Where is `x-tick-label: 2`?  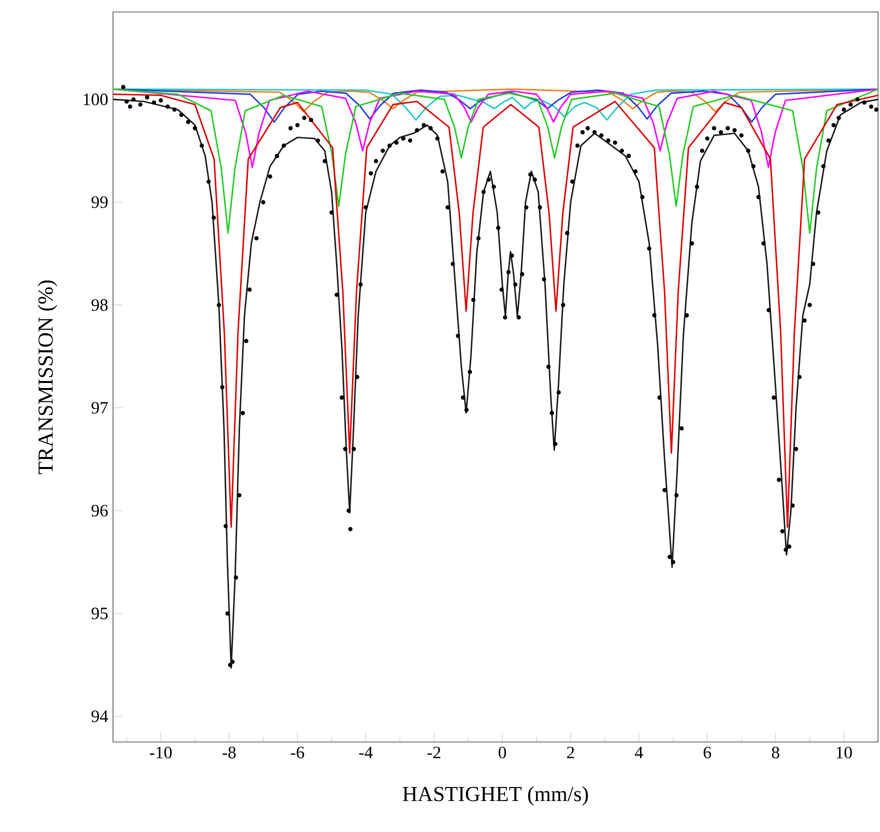
x-tick-label: 2 is located at coordinates (570, 752).